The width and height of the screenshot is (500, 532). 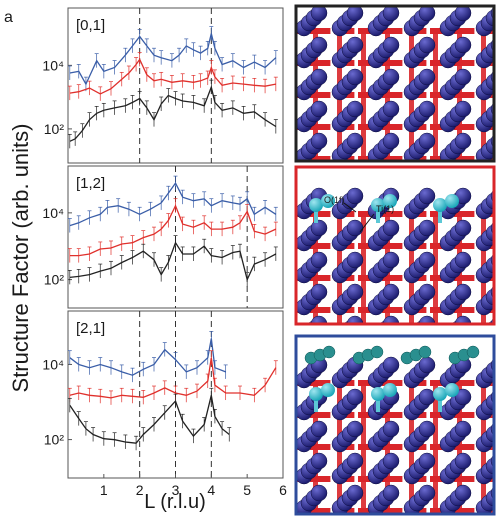 I want to click on chart-panel-1: [1,2] 10⁴ 10², so click(x=163, y=237).